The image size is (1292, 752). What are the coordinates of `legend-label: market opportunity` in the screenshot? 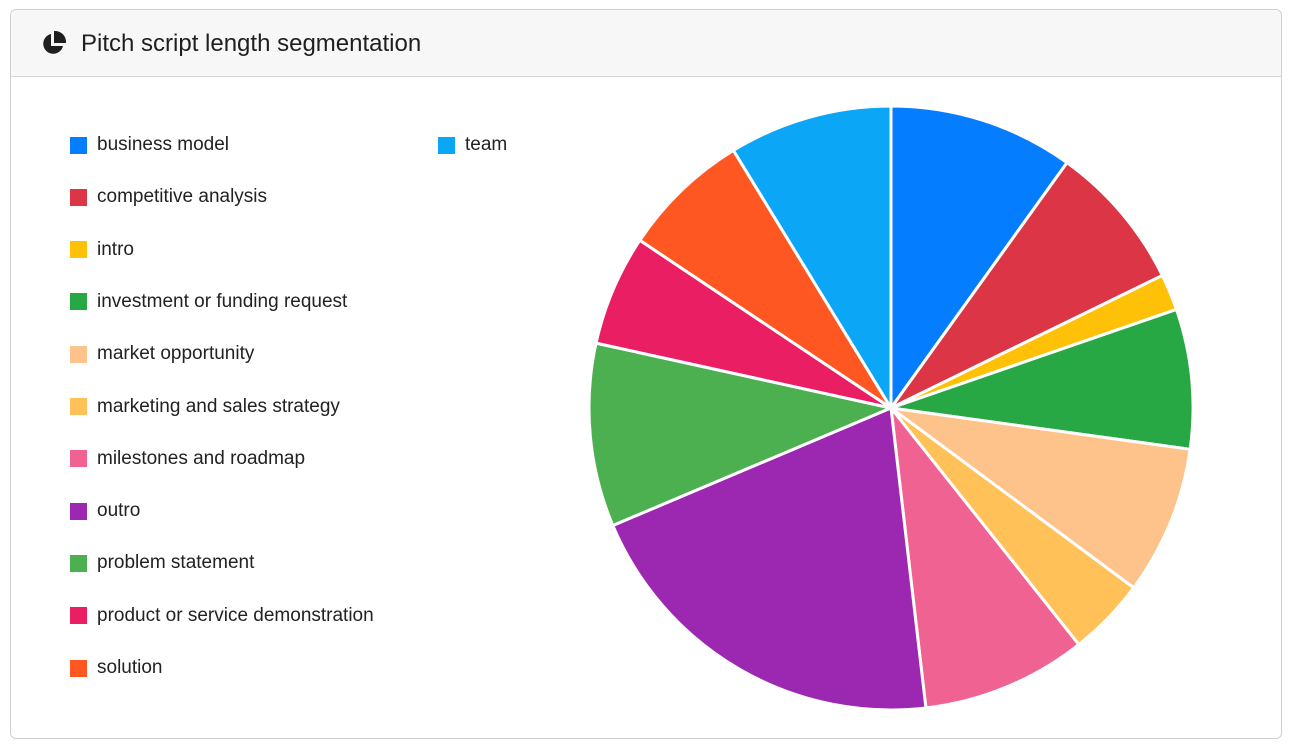 It's located at (176, 354).